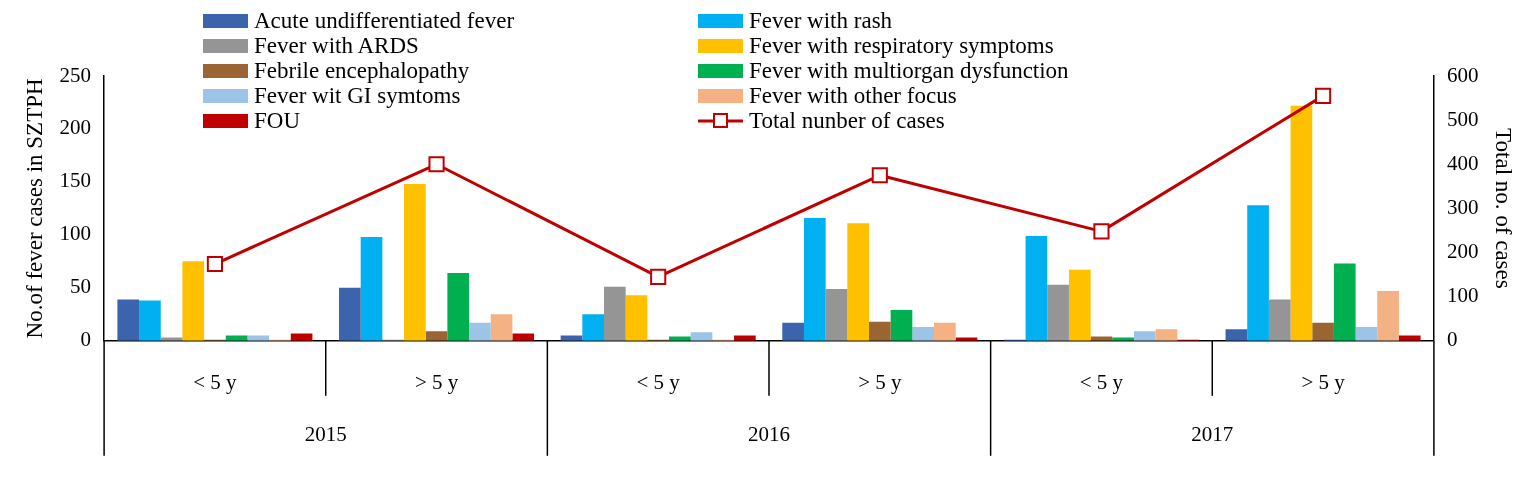 The height and width of the screenshot is (497, 1538). What do you see at coordinates (336, 45) in the screenshot?
I see `legend-label: Fever with ARDS` at bounding box center [336, 45].